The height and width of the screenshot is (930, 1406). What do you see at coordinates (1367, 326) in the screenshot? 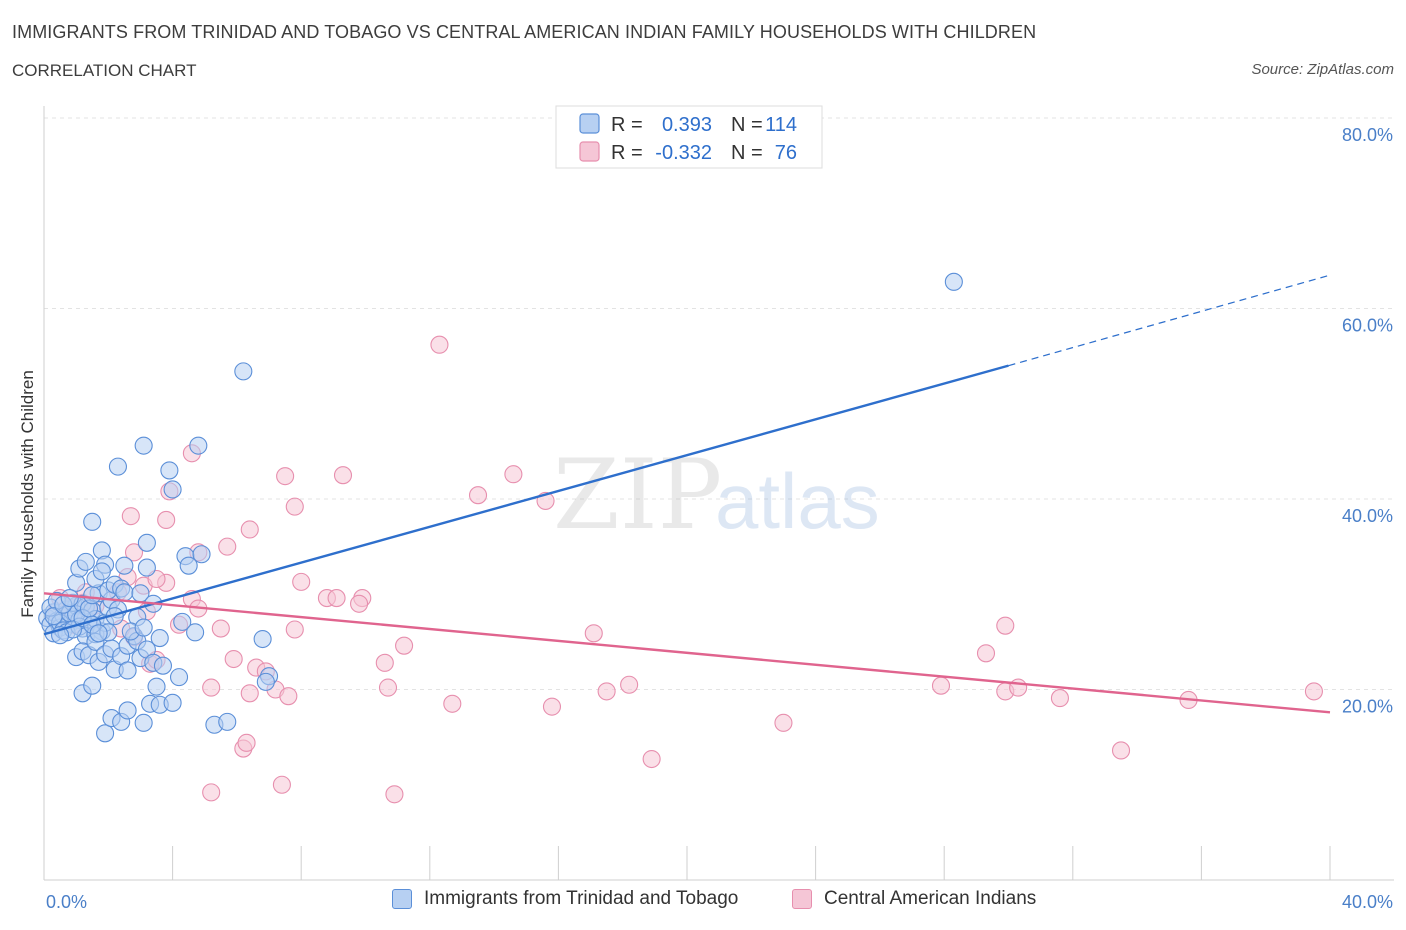
I see `y-tick-label-2: 60.0%` at bounding box center [1367, 326].